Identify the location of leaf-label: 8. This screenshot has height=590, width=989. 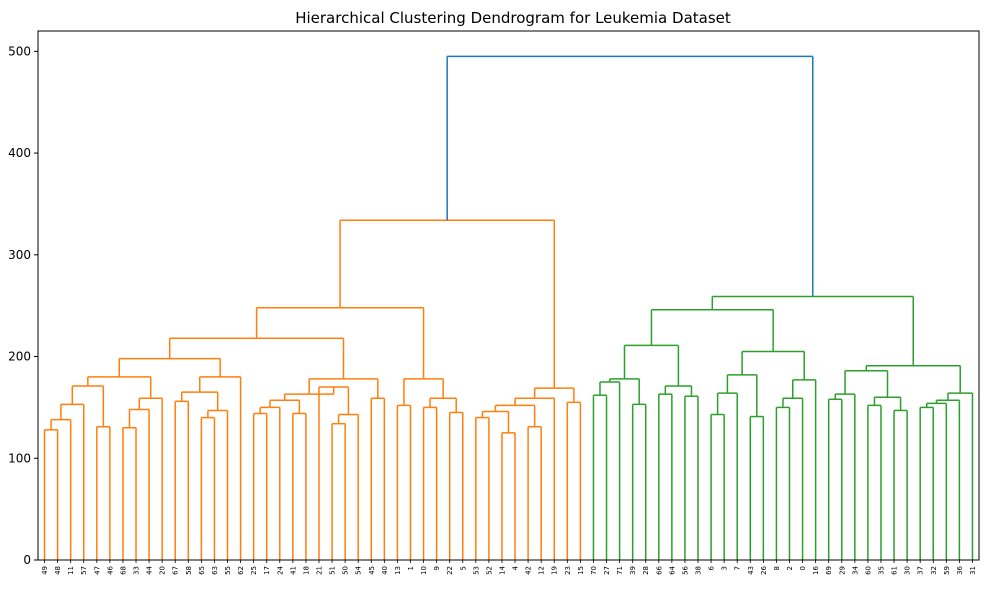
(777, 568).